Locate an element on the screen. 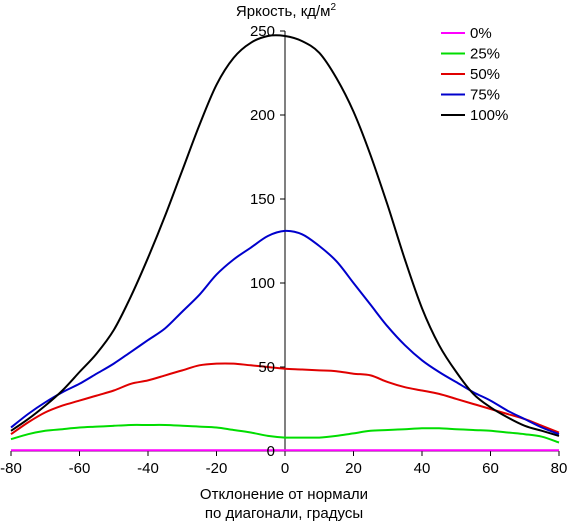 This screenshot has width=568, height=523. y-tick-label: 150 is located at coordinates (262, 199).